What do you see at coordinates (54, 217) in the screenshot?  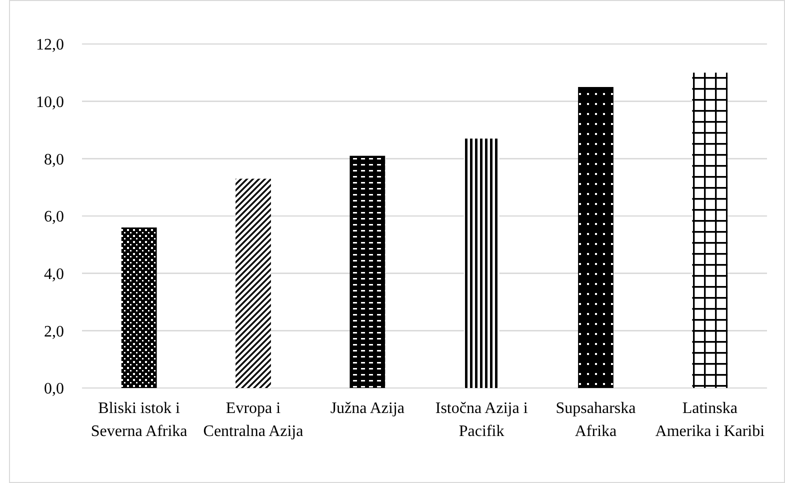 I see `y-tick-label: 6,0` at bounding box center [54, 217].